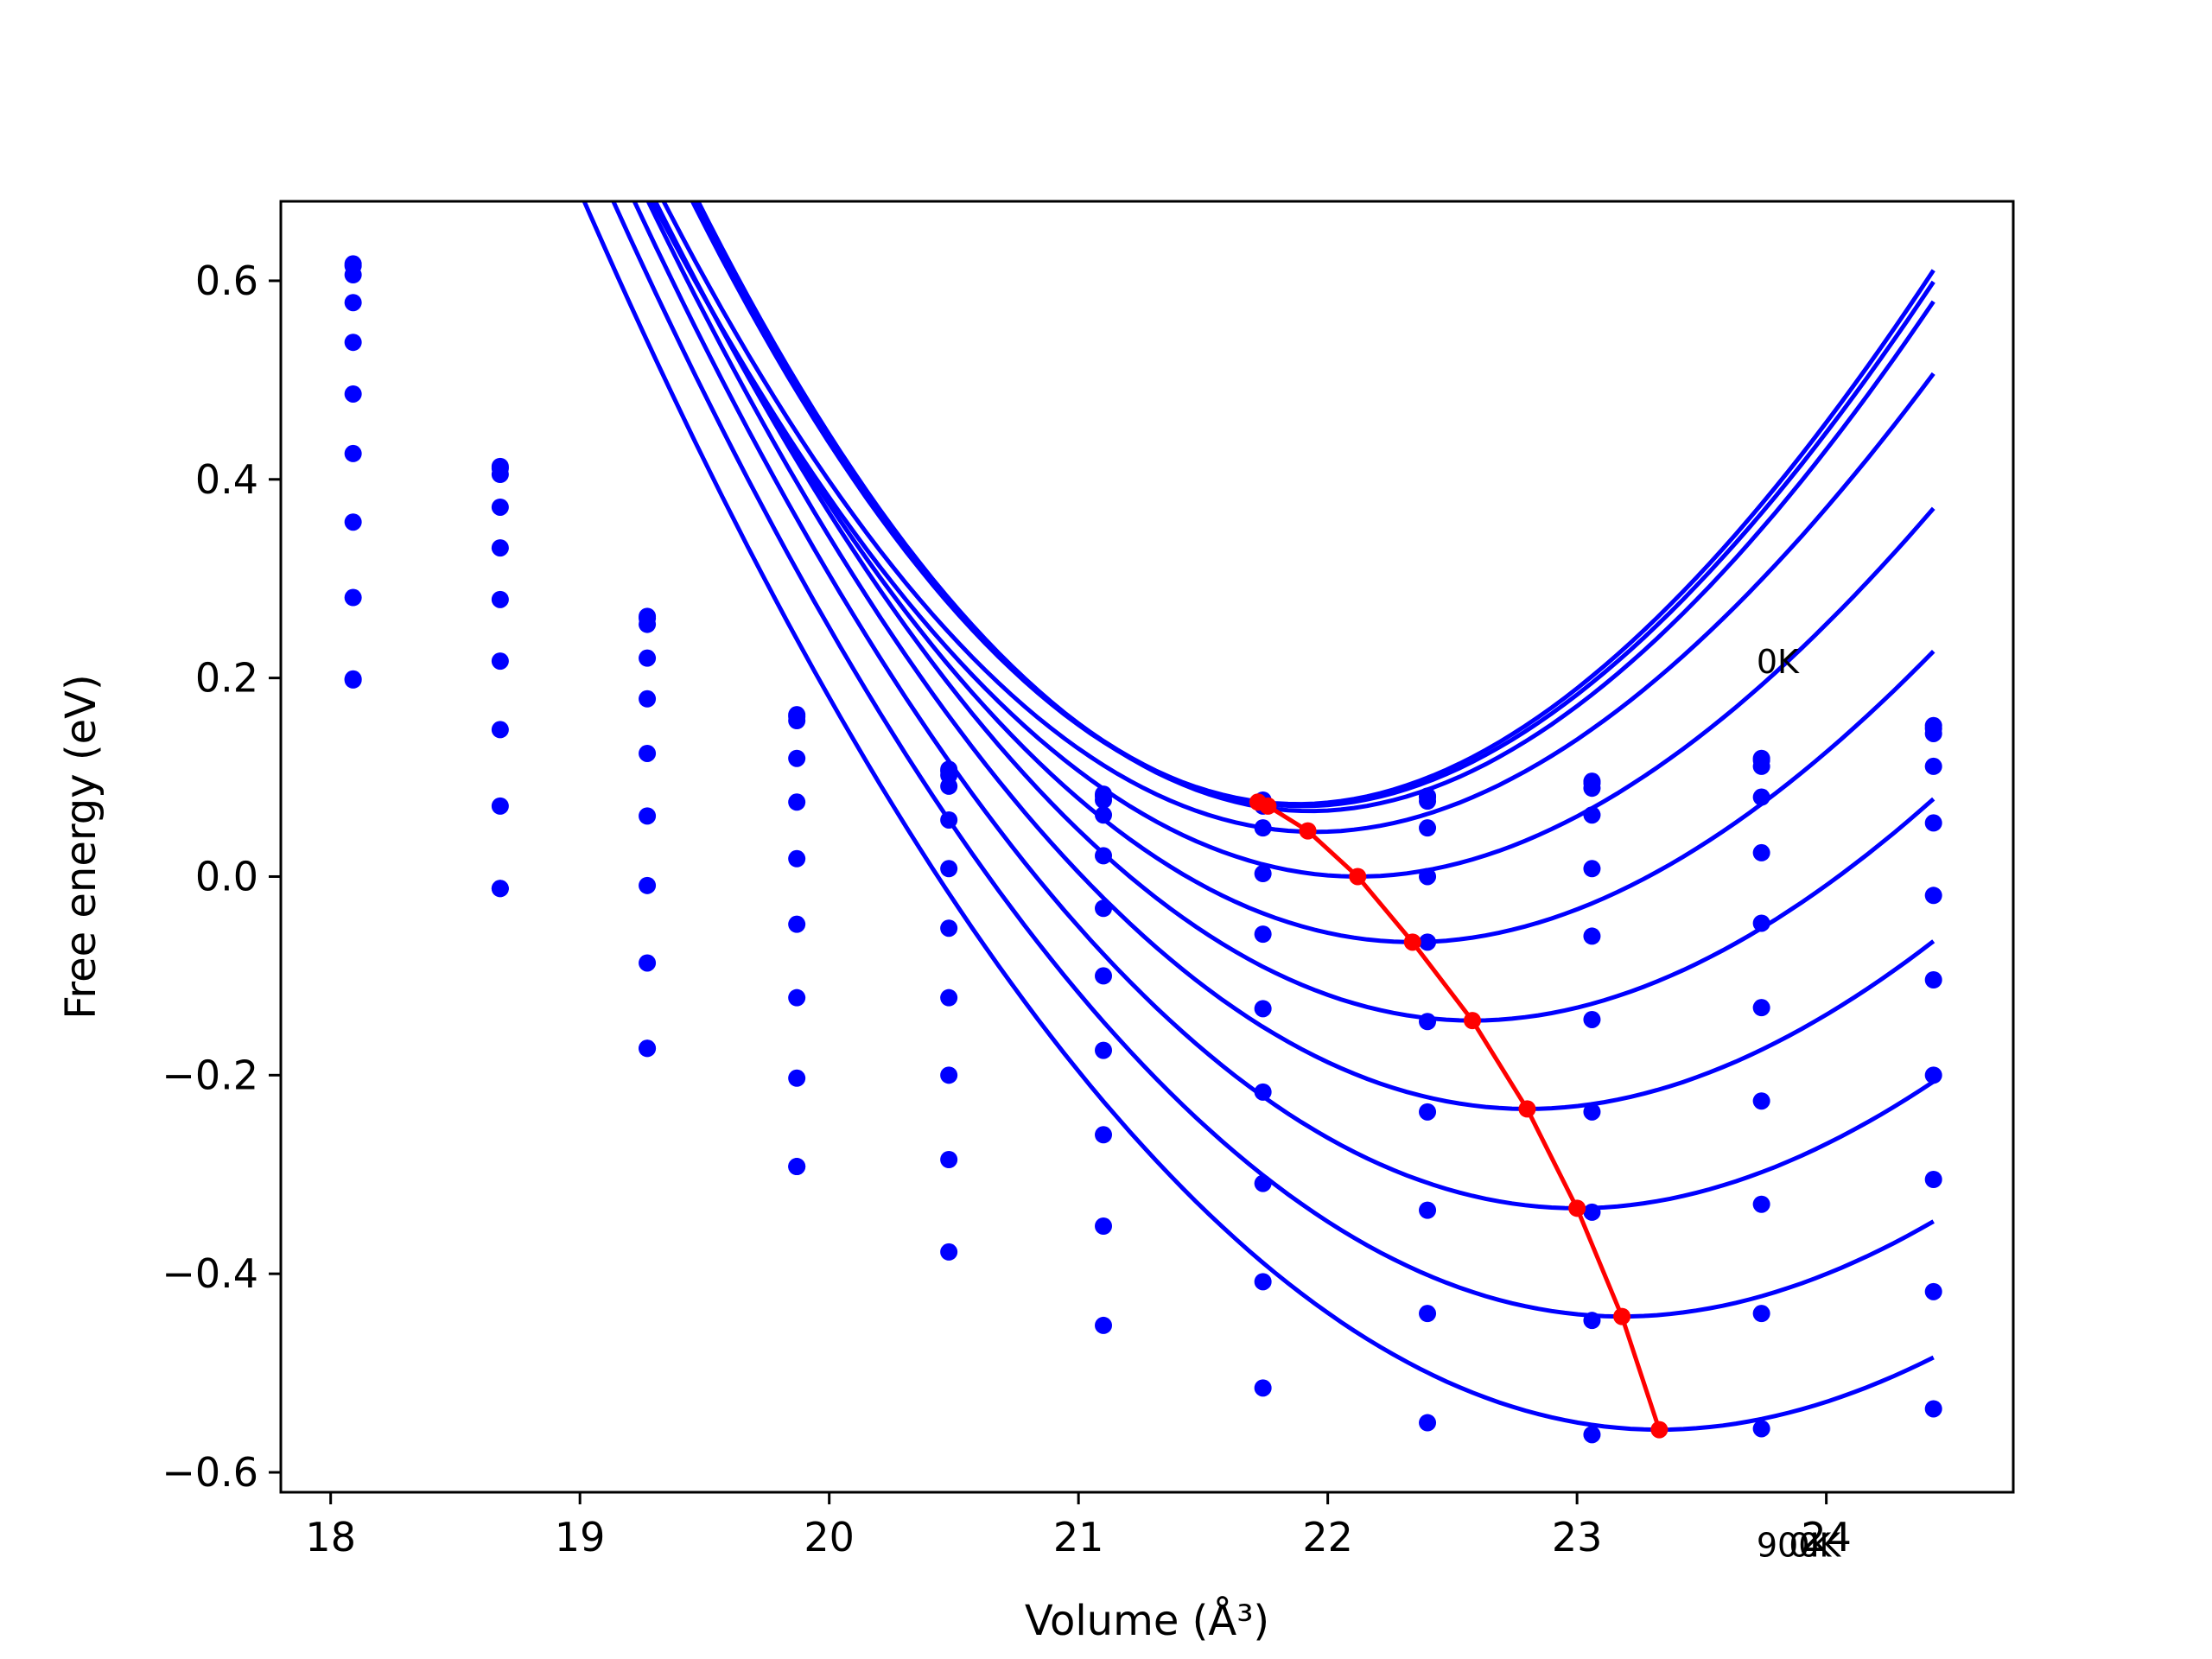  What do you see at coordinates (1577, 1537) in the screenshot?
I see `x-tick-label-5: 23` at bounding box center [1577, 1537].